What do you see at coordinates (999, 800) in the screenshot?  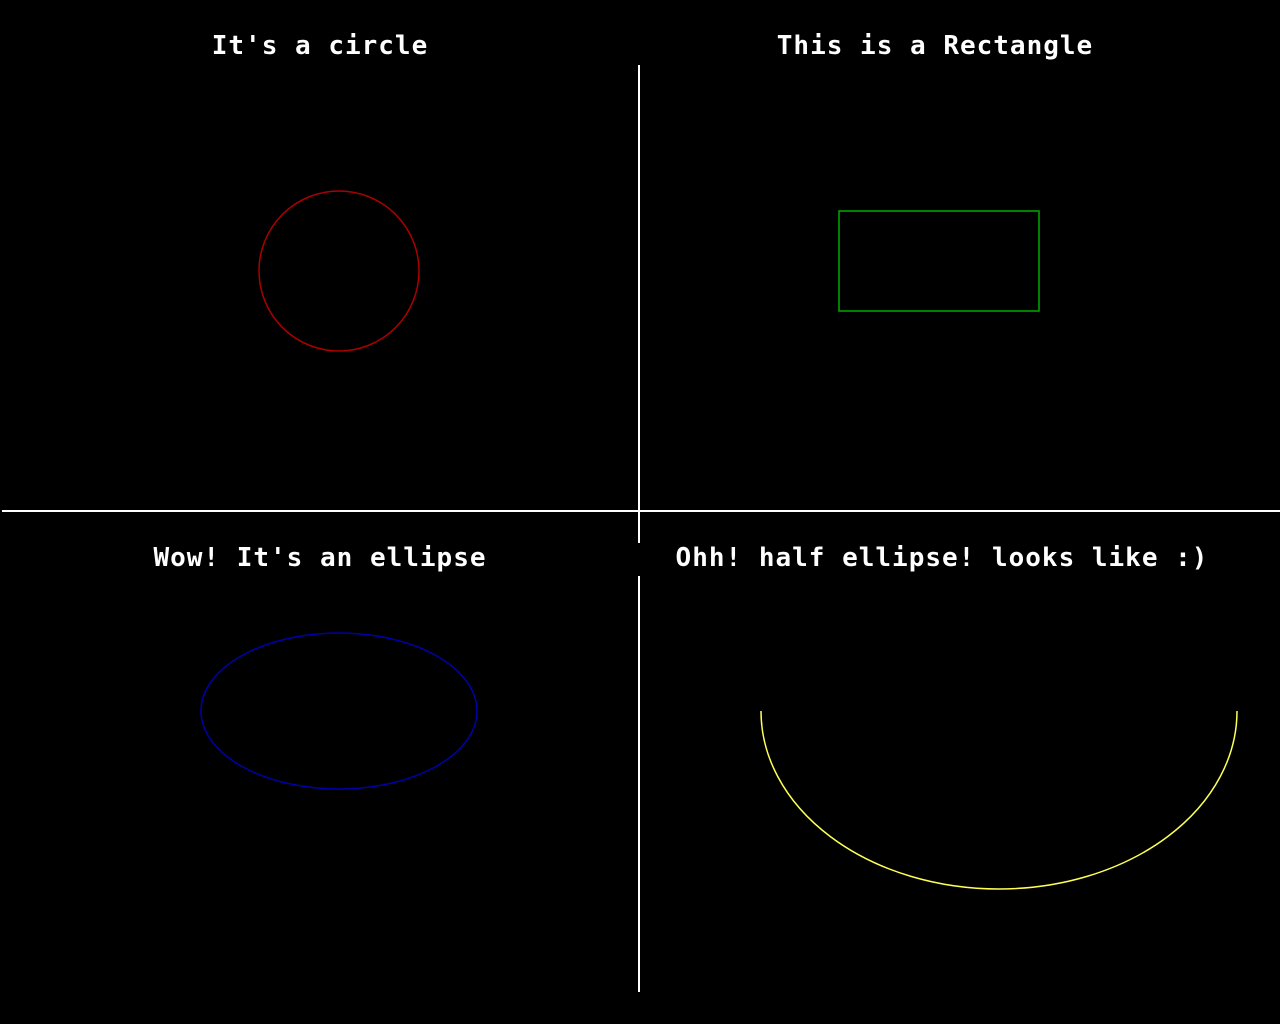 I see `yellow-half-ellipse` at bounding box center [999, 800].